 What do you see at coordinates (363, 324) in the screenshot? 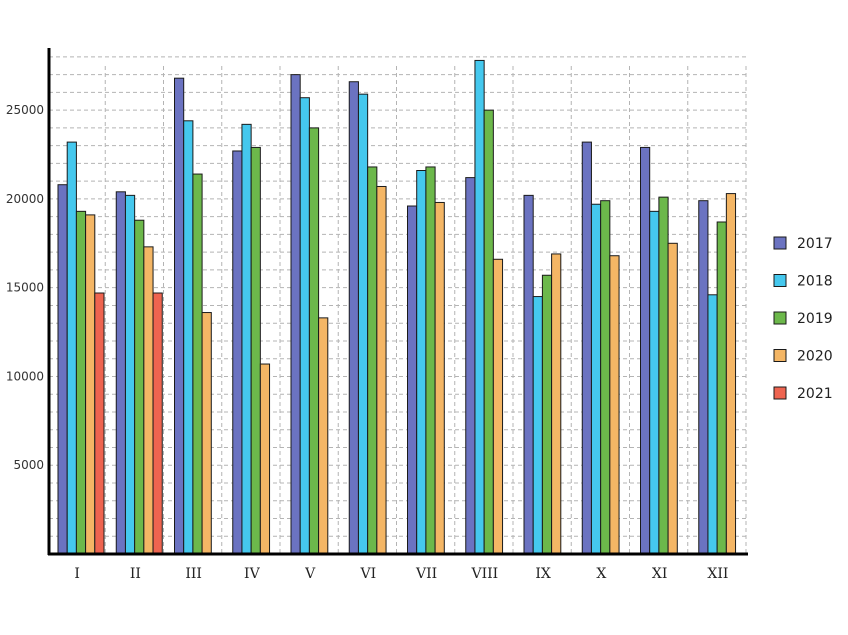
I see `bar-2018-VI` at bounding box center [363, 324].